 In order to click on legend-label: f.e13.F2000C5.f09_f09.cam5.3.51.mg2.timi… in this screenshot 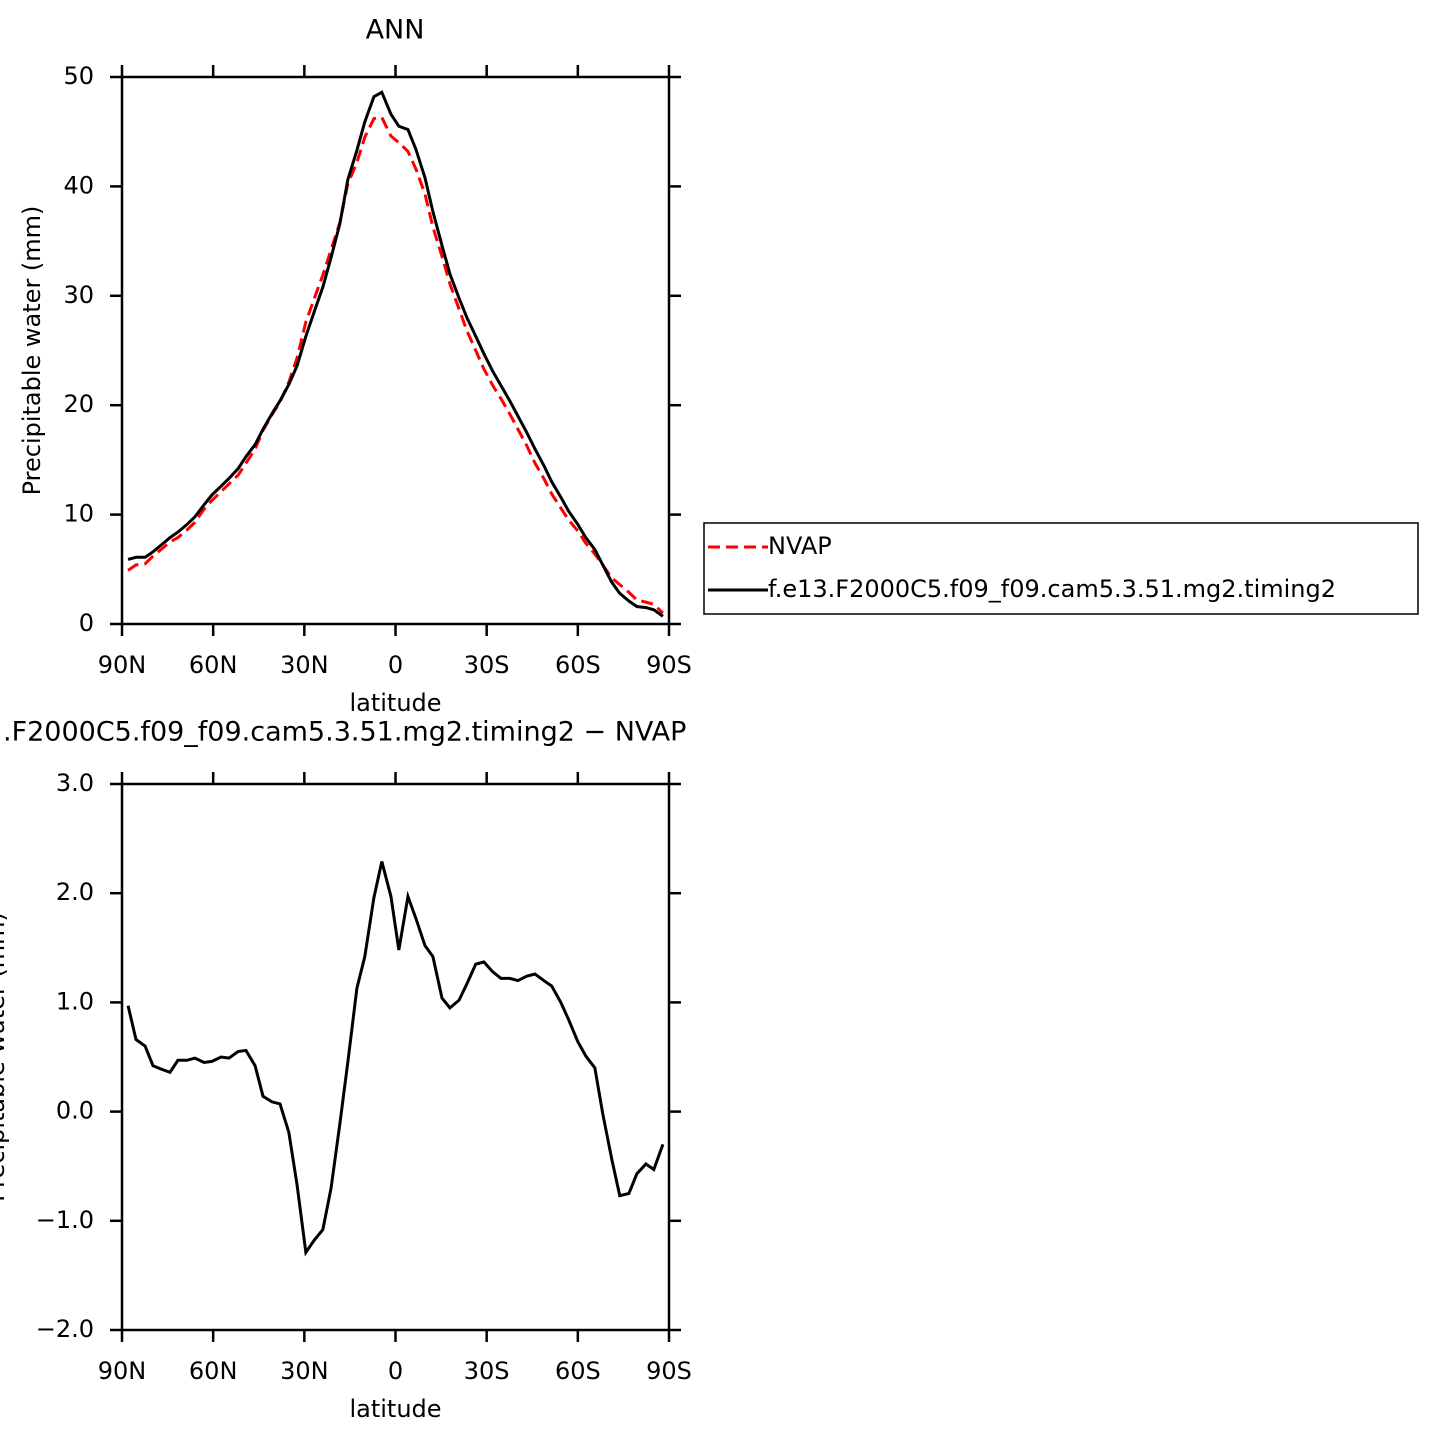, I will do `click(1052, 589)`.